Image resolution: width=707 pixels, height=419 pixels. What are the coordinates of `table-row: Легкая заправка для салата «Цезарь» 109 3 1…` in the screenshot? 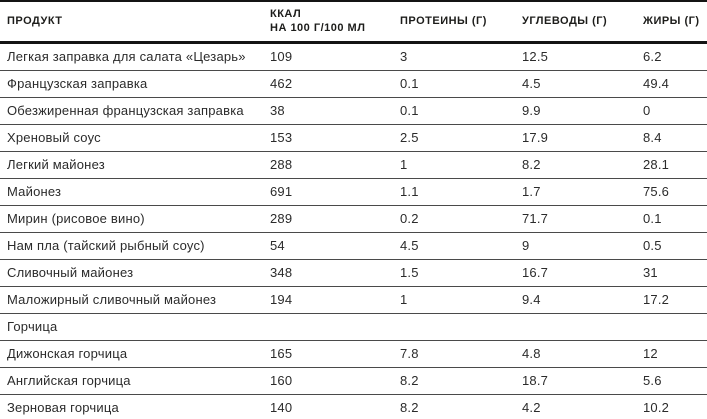 It's located at (353, 56).